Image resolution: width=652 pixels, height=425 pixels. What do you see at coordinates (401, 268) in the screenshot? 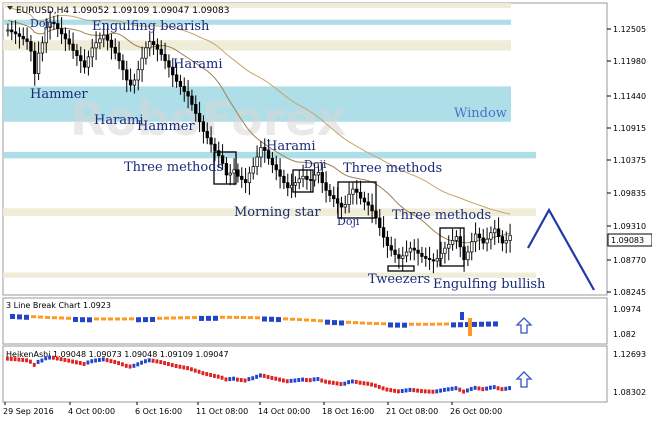
I see `pattern-box` at bounding box center [401, 268].